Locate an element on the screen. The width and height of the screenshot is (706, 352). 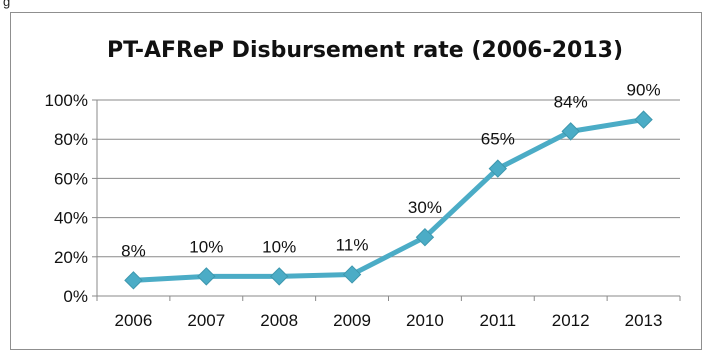
x-tick-label: 2009 is located at coordinates (352, 320).